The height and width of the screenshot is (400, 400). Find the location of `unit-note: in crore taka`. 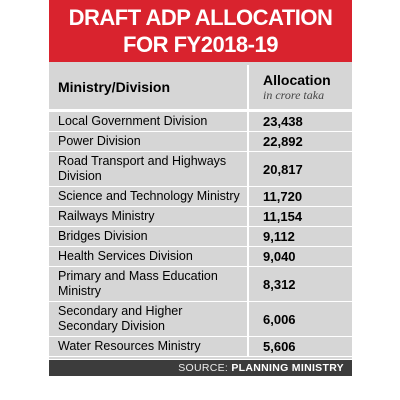

unit-note: in crore taka is located at coordinates (294, 94).